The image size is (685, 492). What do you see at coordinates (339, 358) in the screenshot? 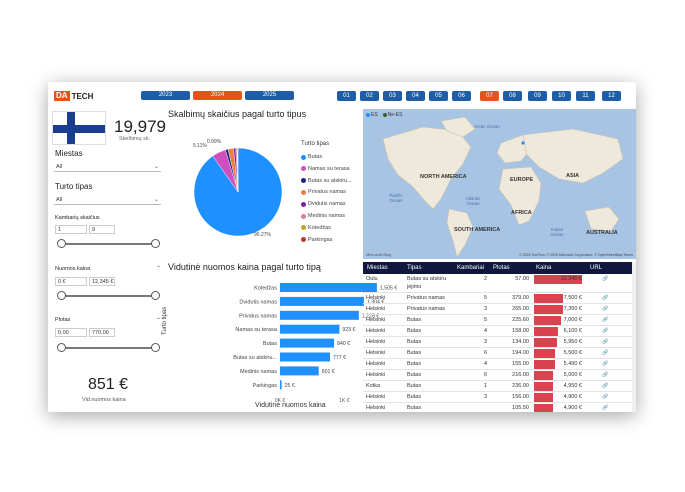
I see `bar-value-label: 777 €` at bounding box center [339, 358].